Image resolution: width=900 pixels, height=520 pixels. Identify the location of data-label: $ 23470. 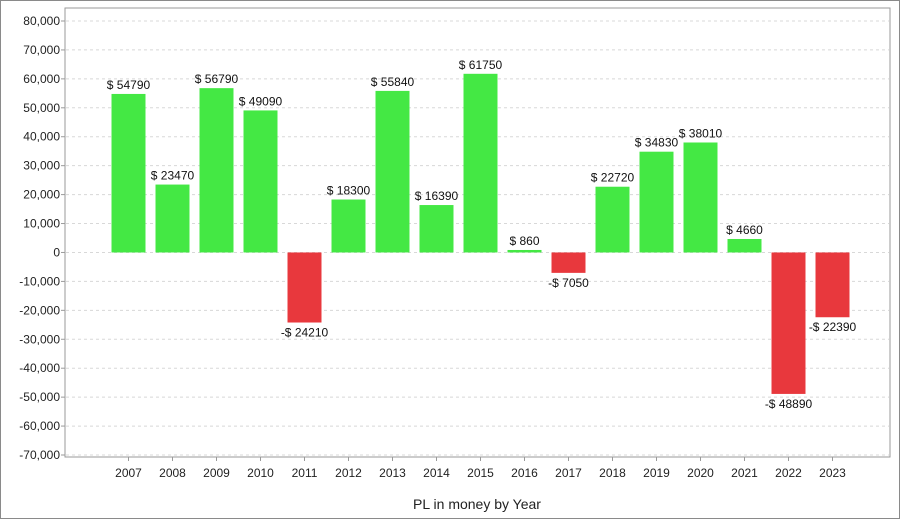
(173, 176).